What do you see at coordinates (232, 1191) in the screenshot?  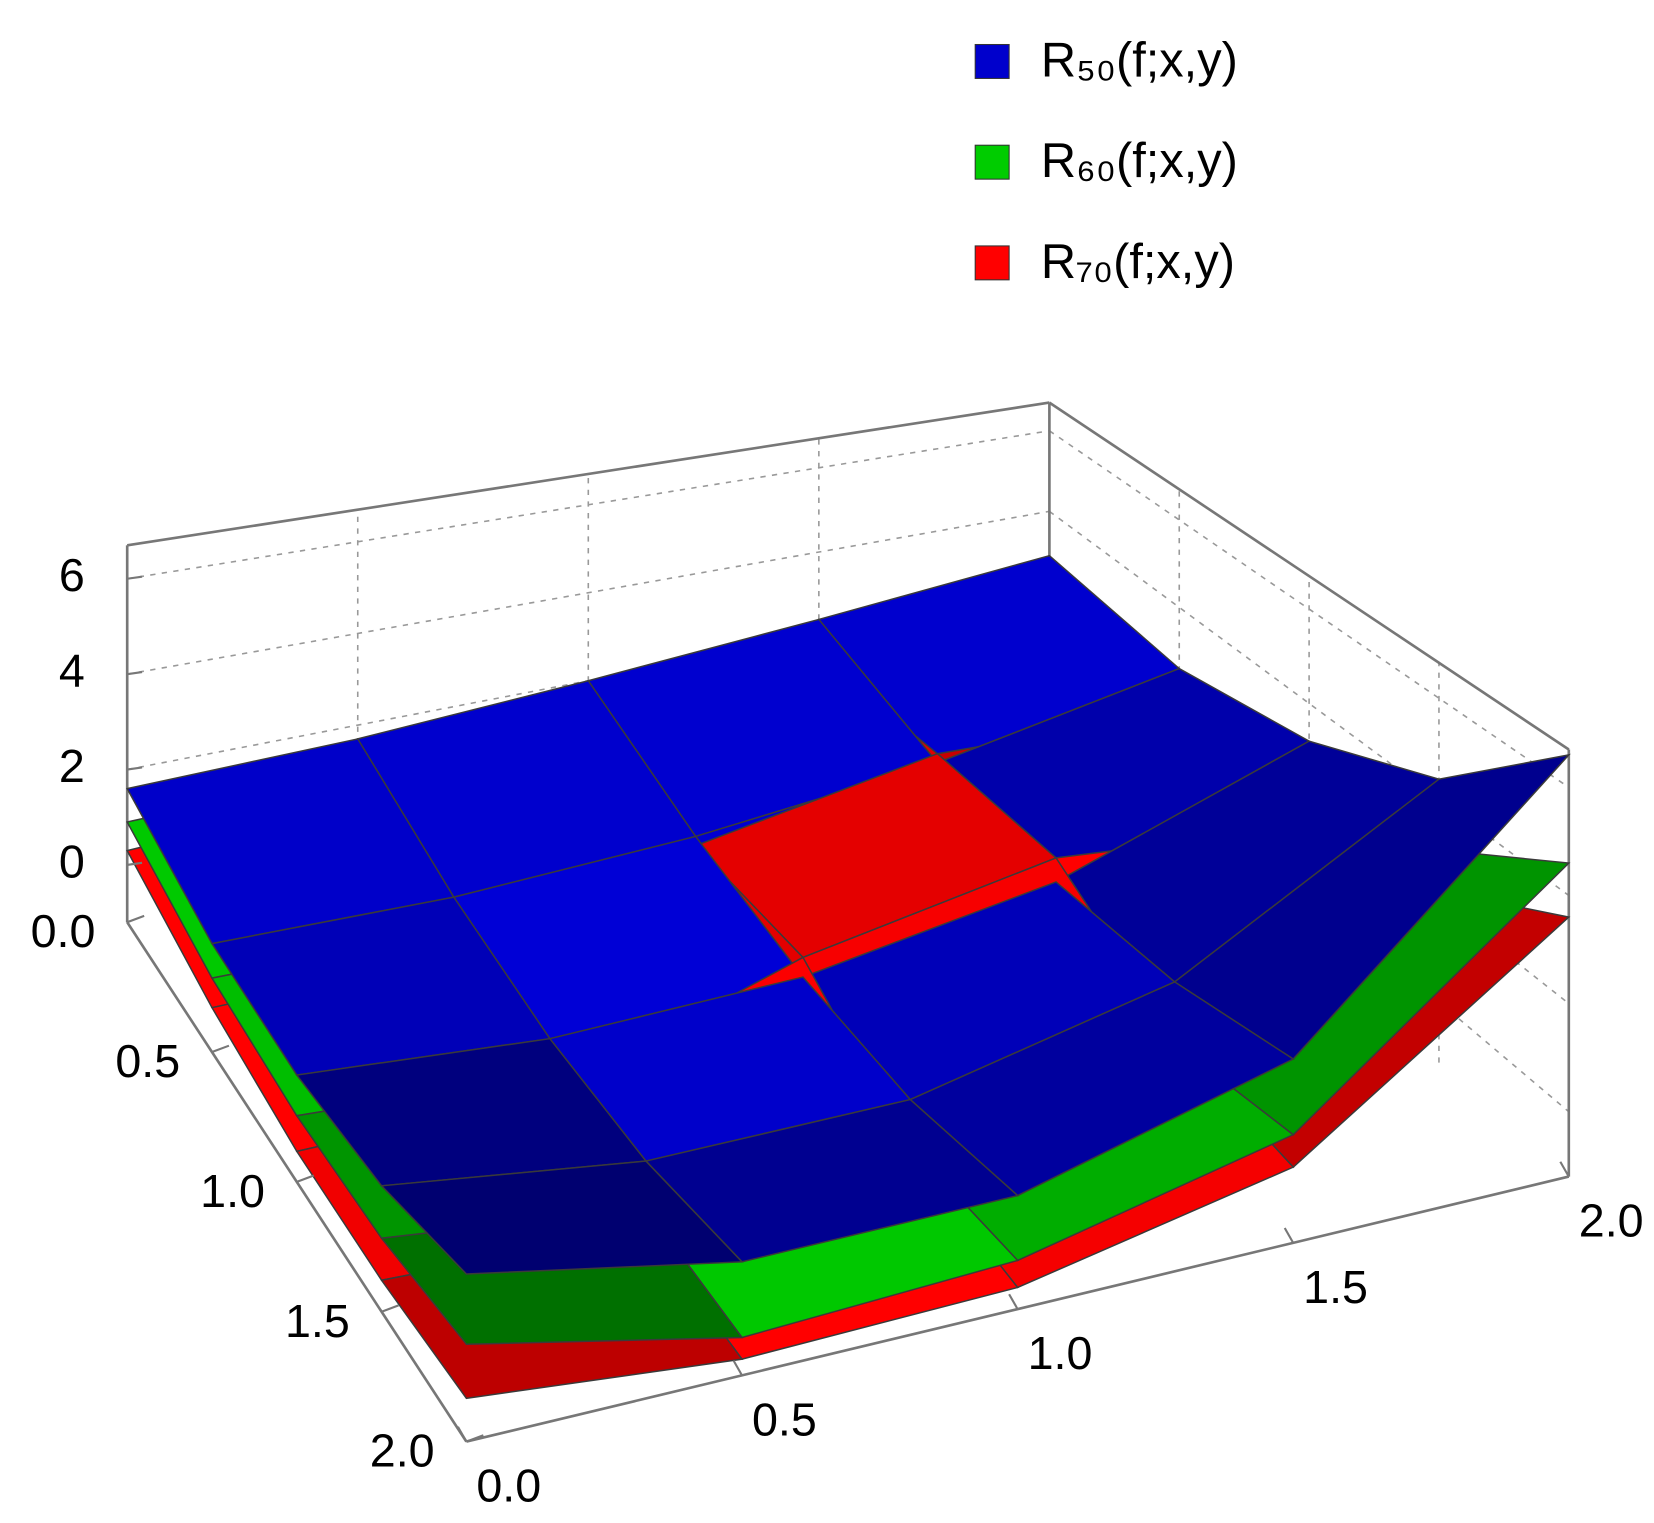 I see `y-tick-label: 1.0` at bounding box center [232, 1191].